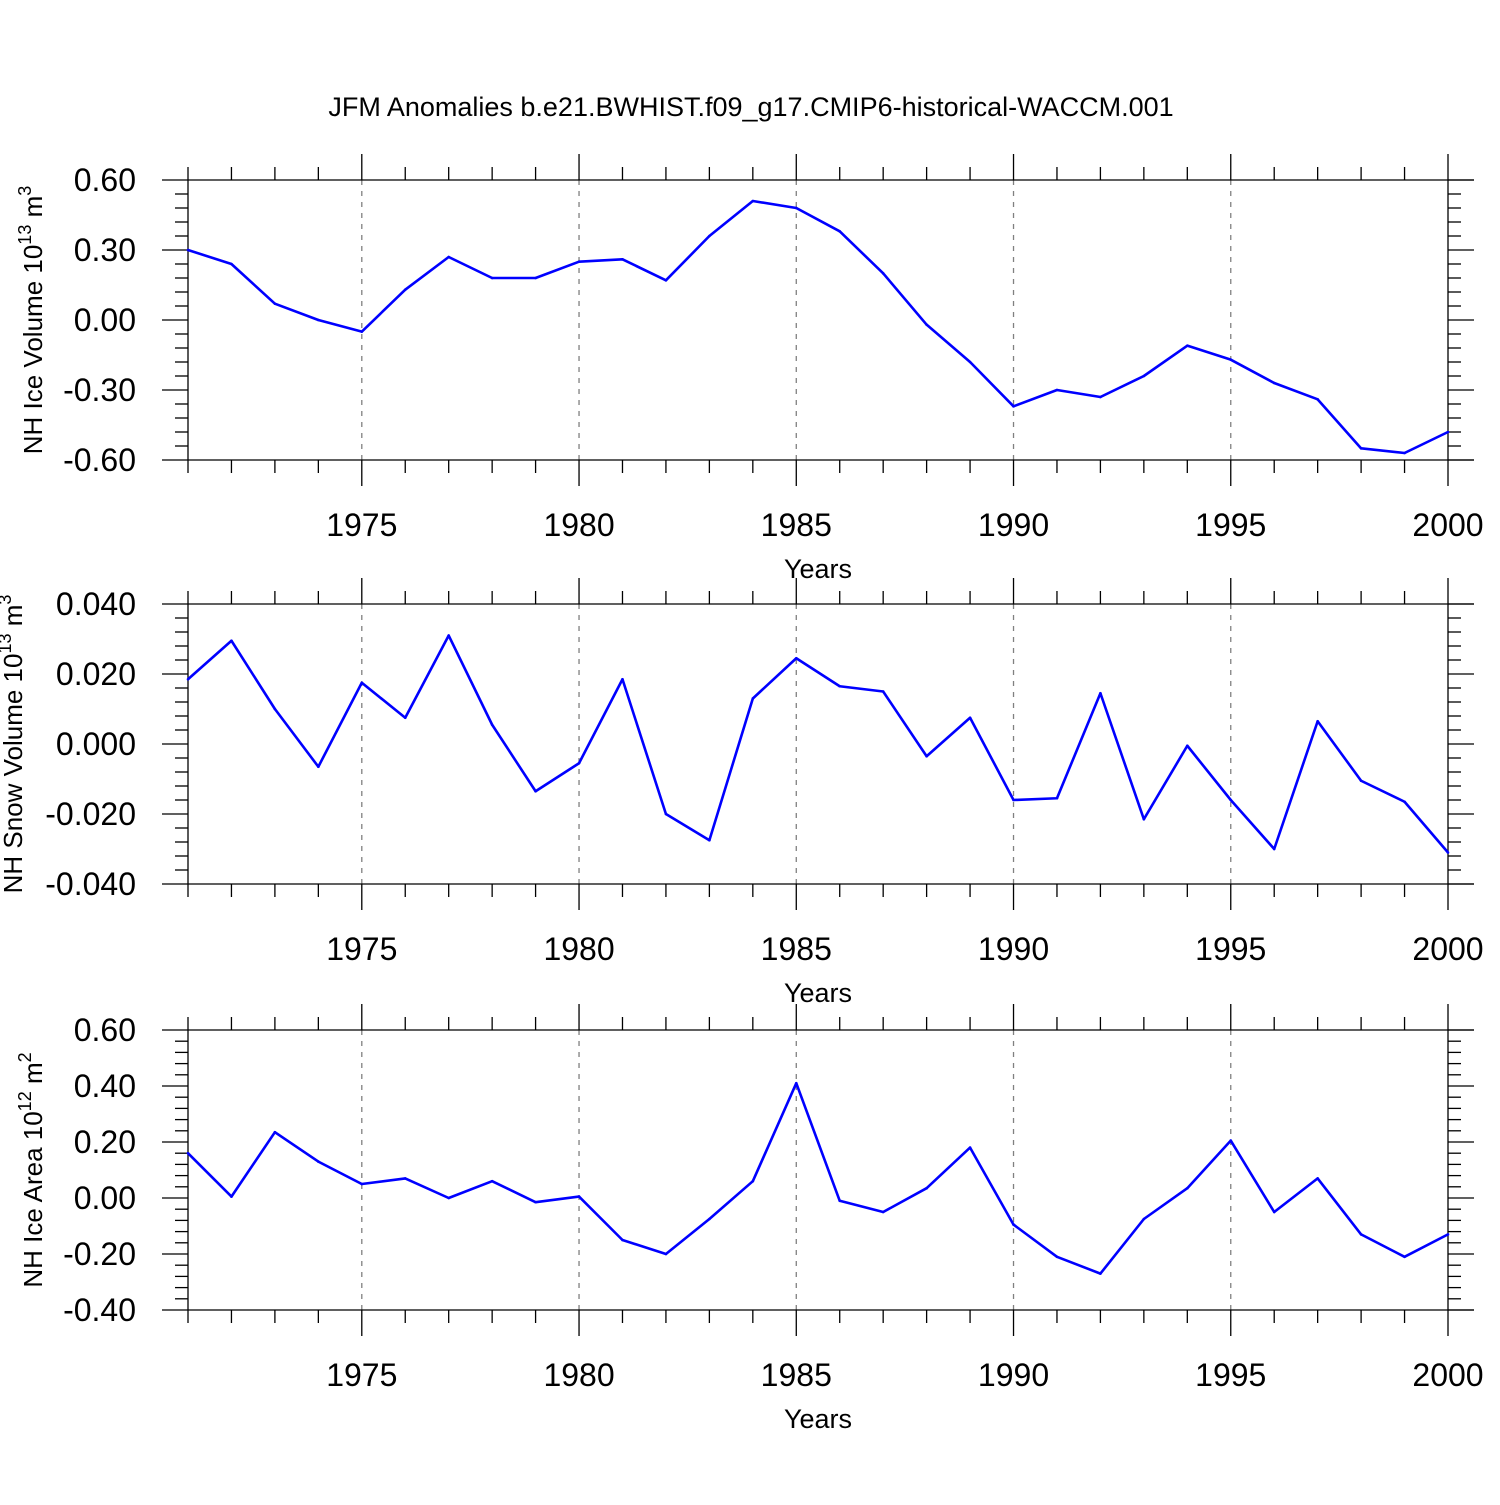 This screenshot has width=1500, height=1505. What do you see at coordinates (31, 320) in the screenshot?
I see `panel1-yaxis-title: NH Ice Volume 1013 m3` at bounding box center [31, 320].